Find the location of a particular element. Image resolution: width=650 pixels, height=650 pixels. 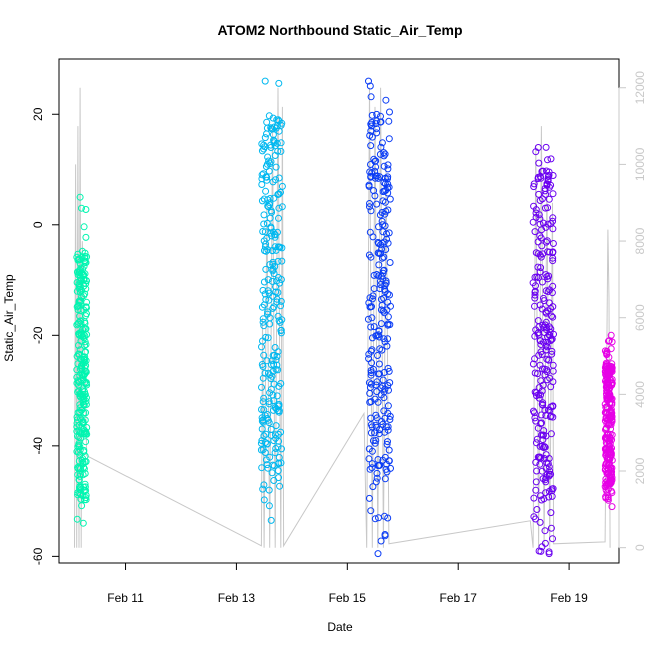

y2-tick-label: 8000 is located at coordinates (640, 240).